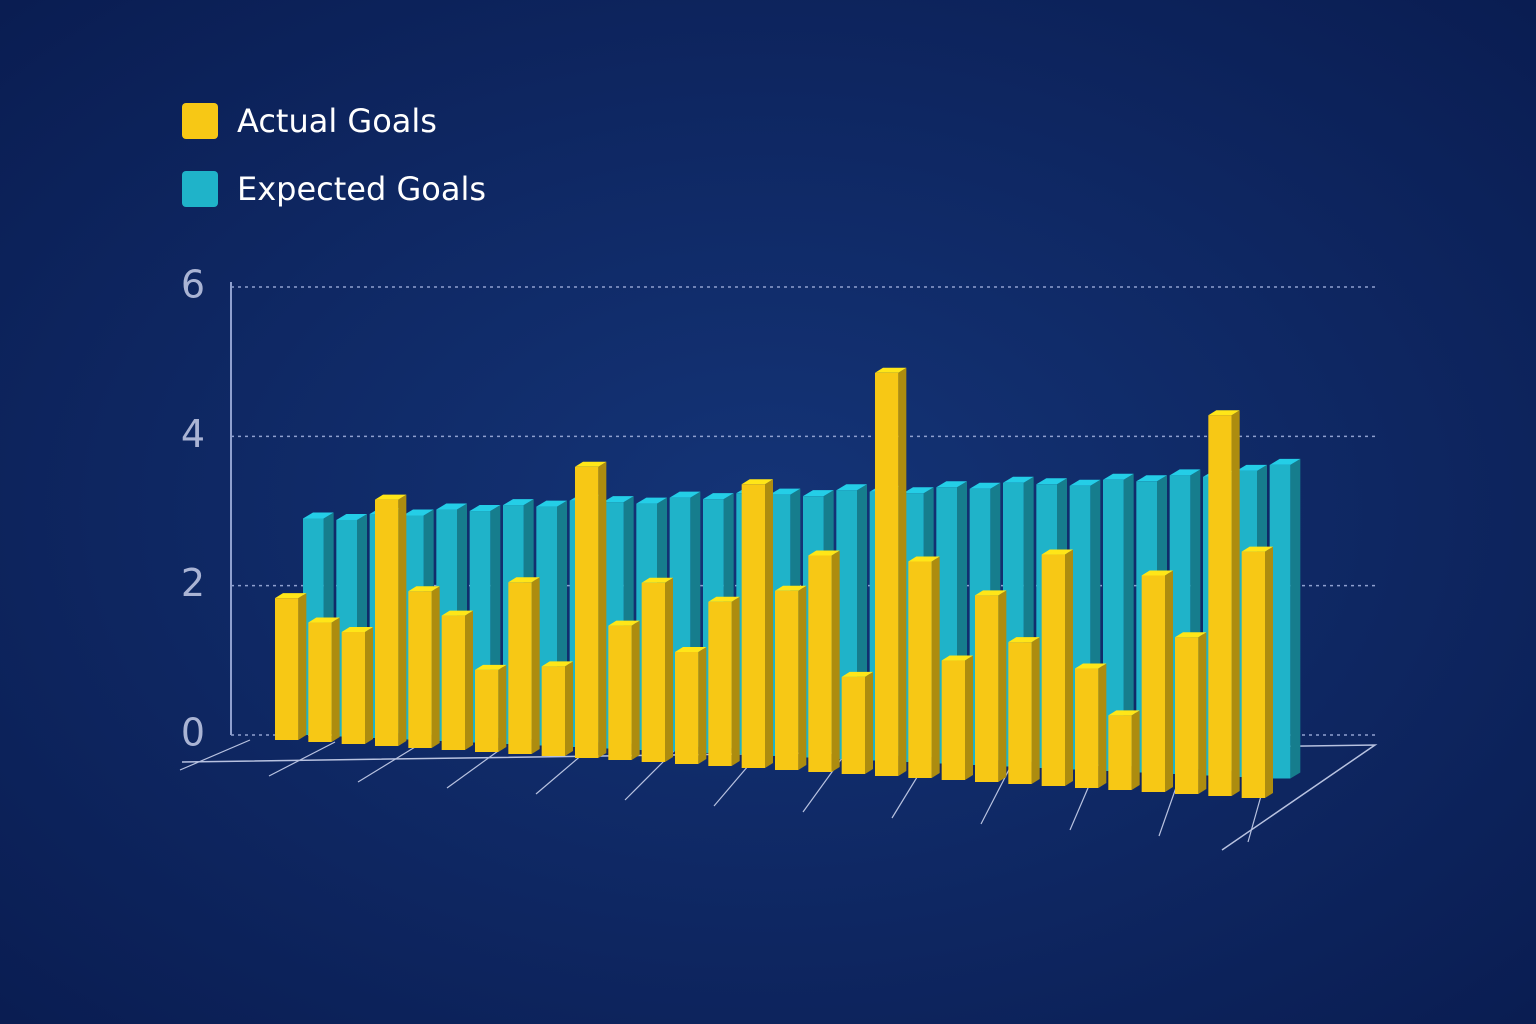 This screenshot has width=1536, height=1024. What do you see at coordinates (361, 189) in the screenshot?
I see `legend-label: Expected Goals` at bounding box center [361, 189].